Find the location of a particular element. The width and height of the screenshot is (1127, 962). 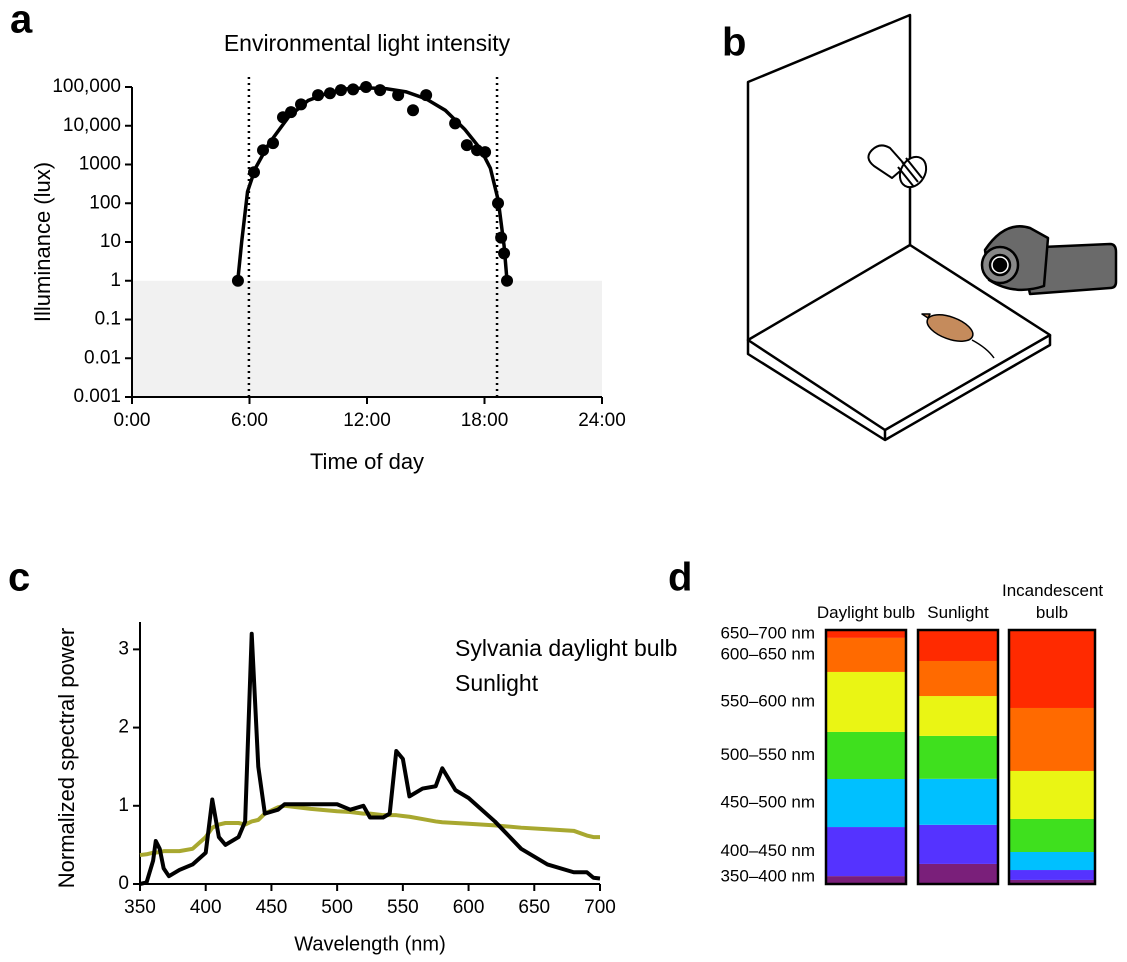

x-axis-title: Time of day is located at coordinates (367, 461).